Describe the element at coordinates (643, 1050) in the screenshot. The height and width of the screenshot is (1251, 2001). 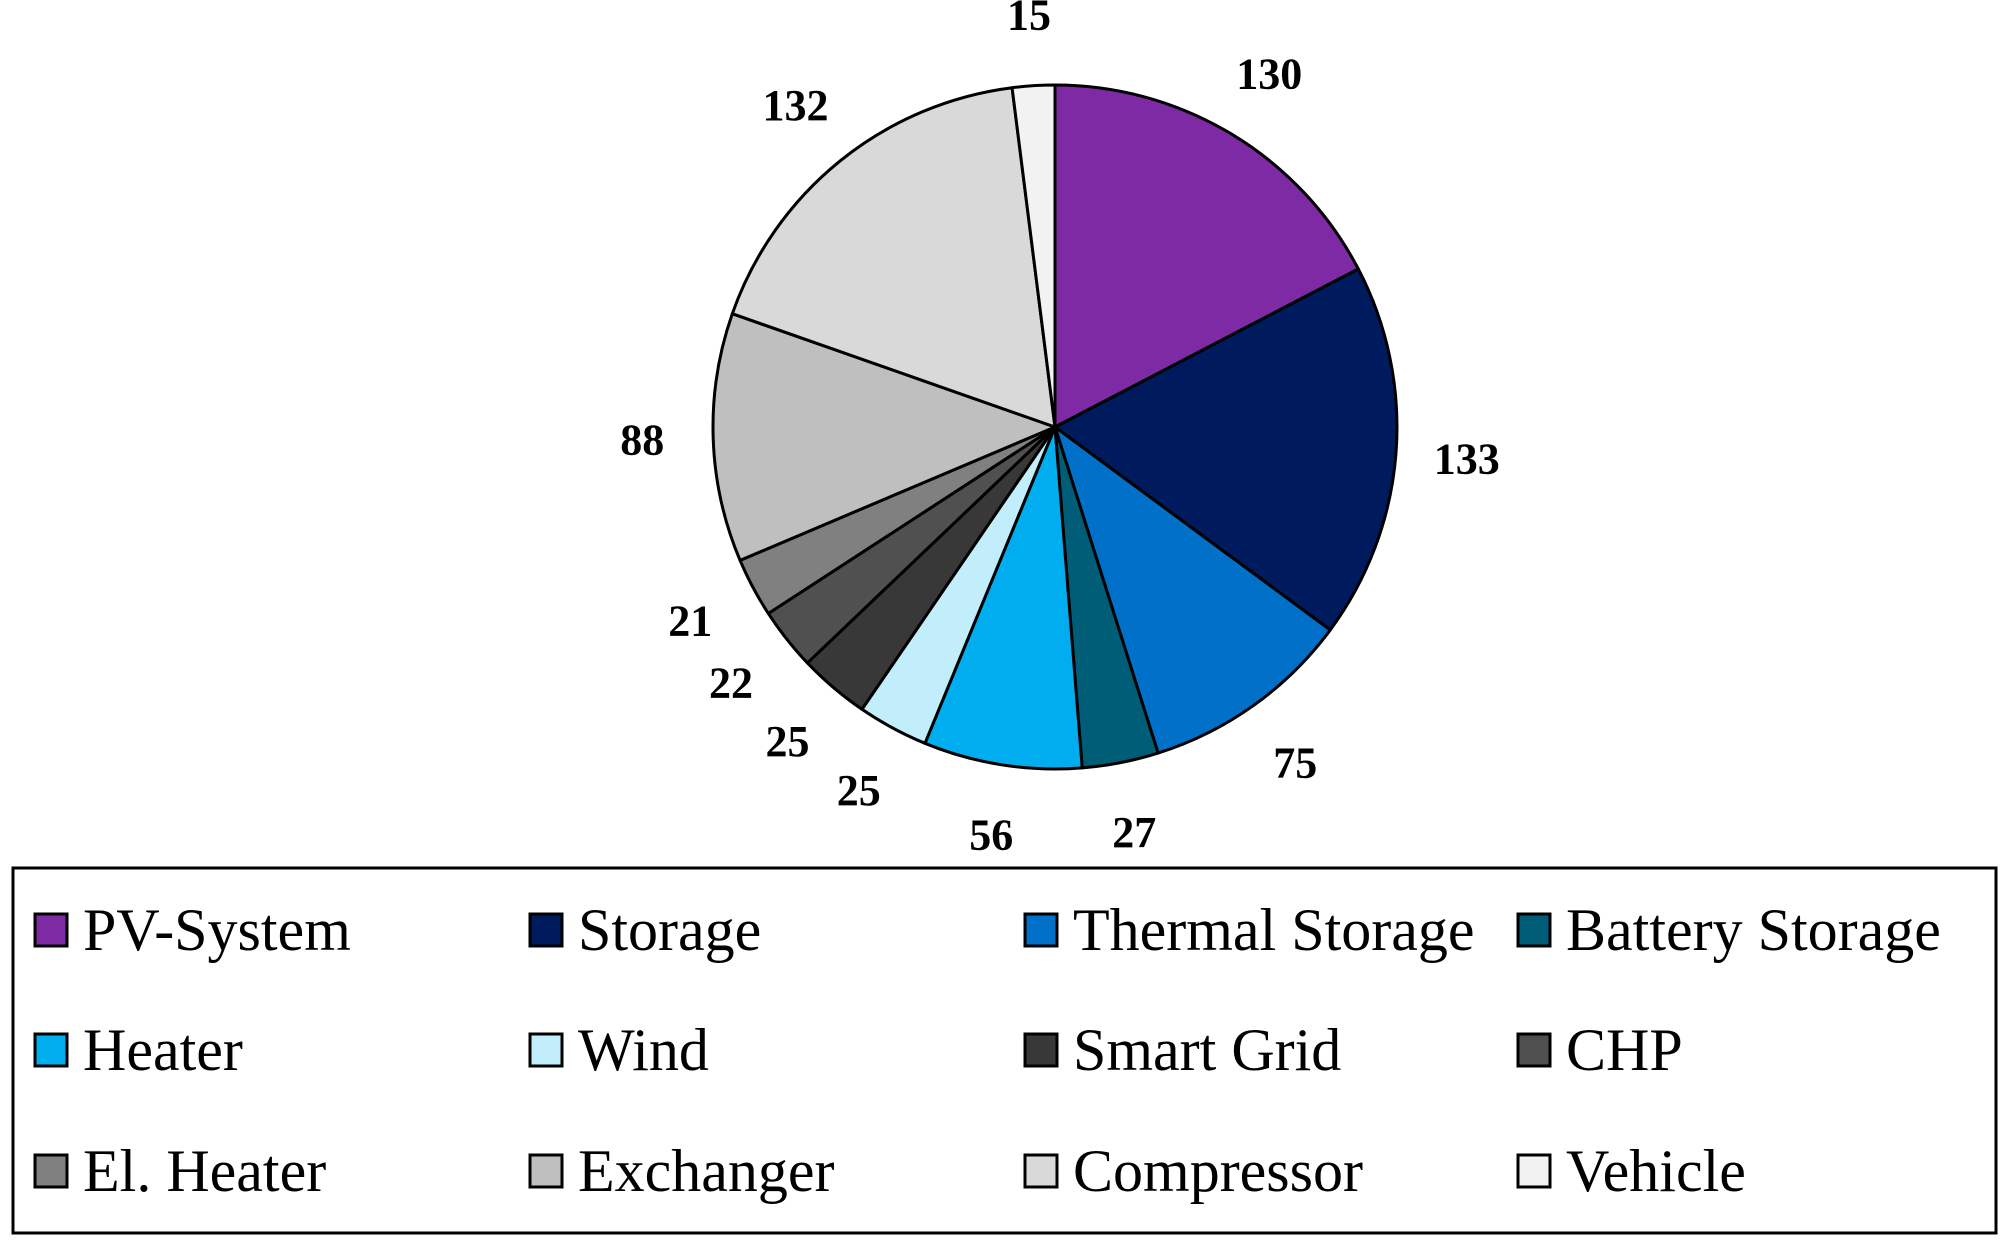
I see `legend-label-wind: Wind` at that location.